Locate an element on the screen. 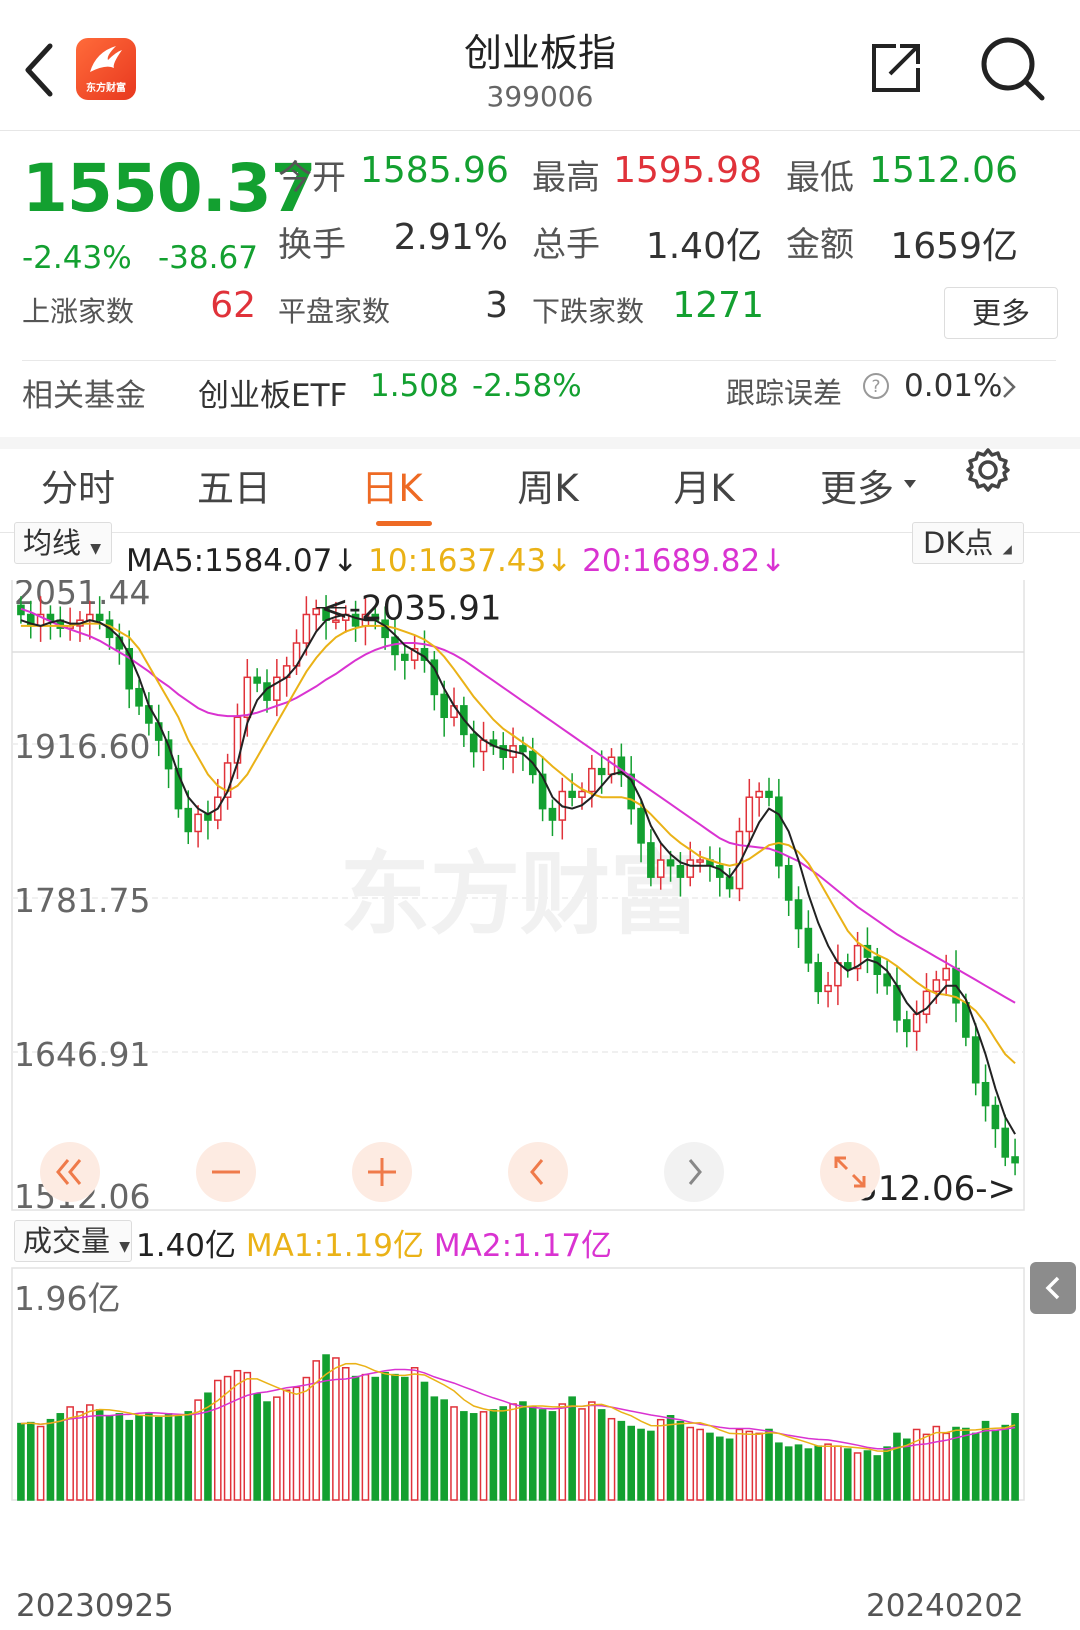 The height and width of the screenshot is (1630, 1080). scroll-left-button is located at coordinates (538, 1172).